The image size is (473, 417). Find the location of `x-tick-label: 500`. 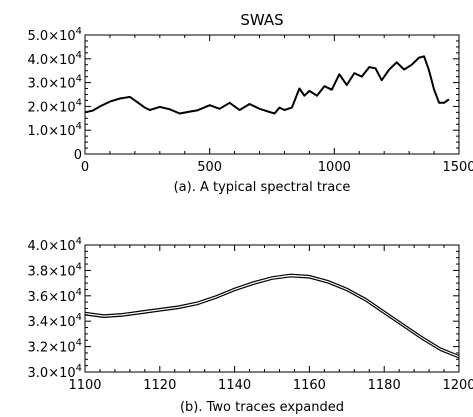

x-tick-label: 500 is located at coordinates (209, 167).